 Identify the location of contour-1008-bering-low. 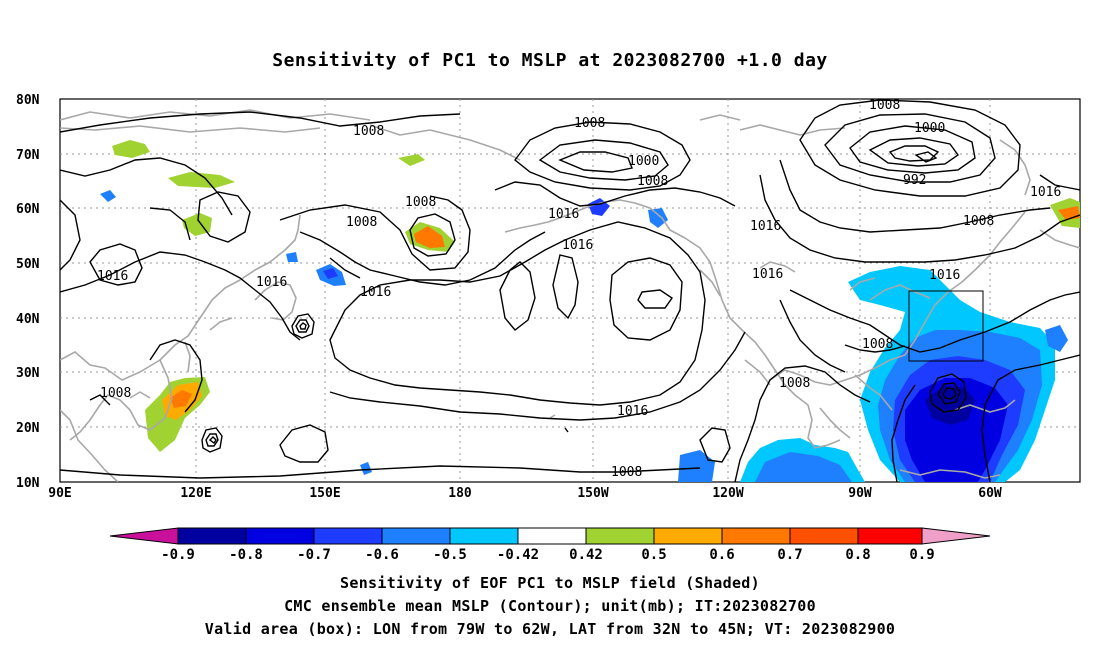
(432, 235).